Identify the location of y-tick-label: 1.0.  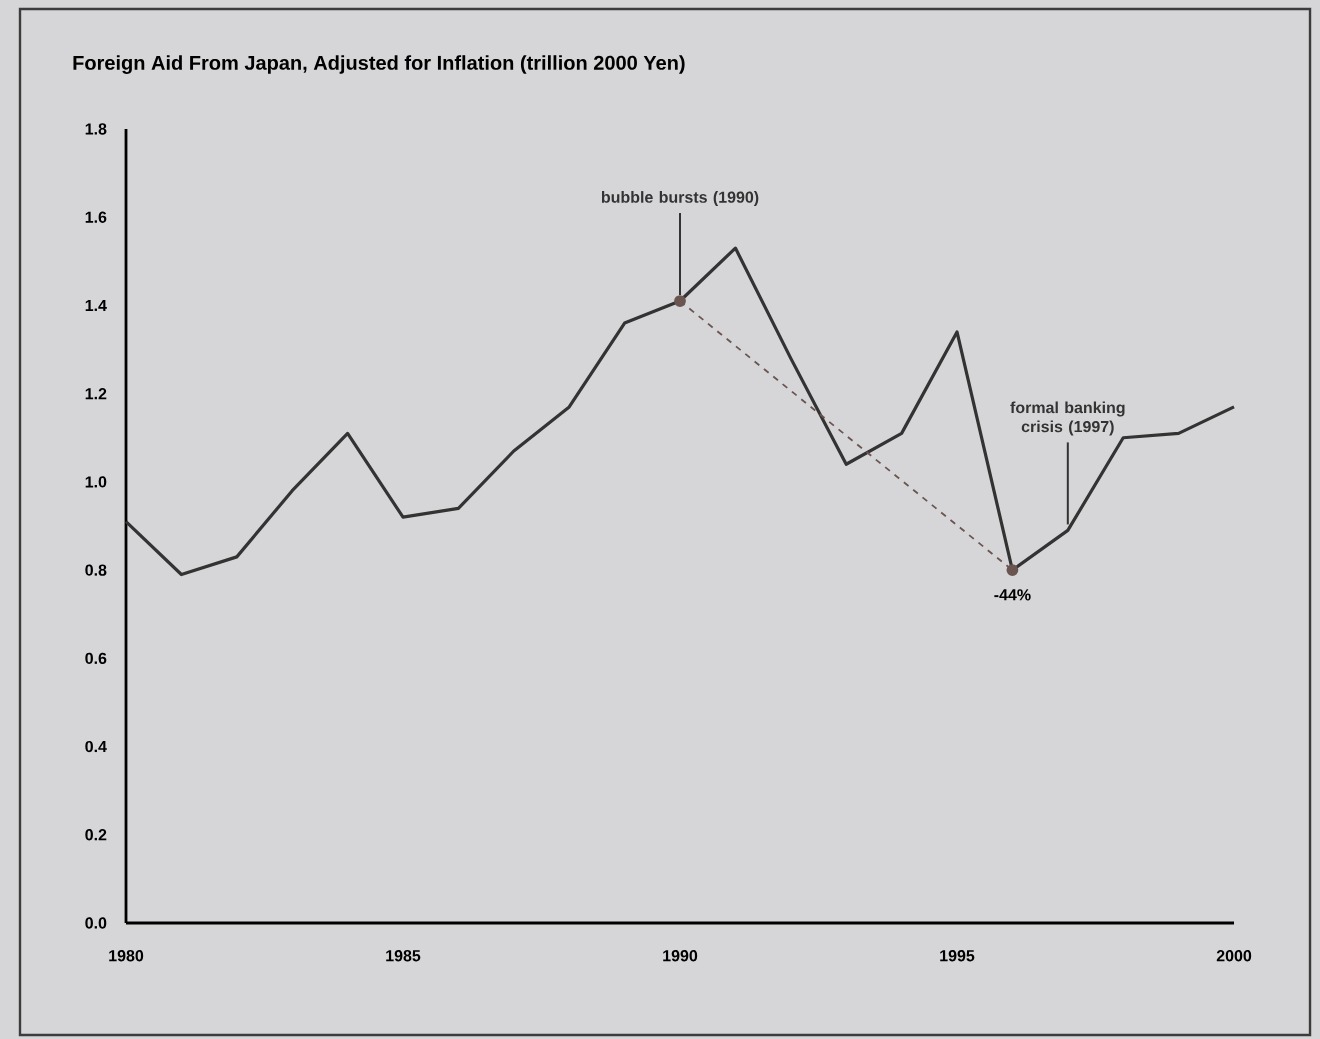
(96, 482).